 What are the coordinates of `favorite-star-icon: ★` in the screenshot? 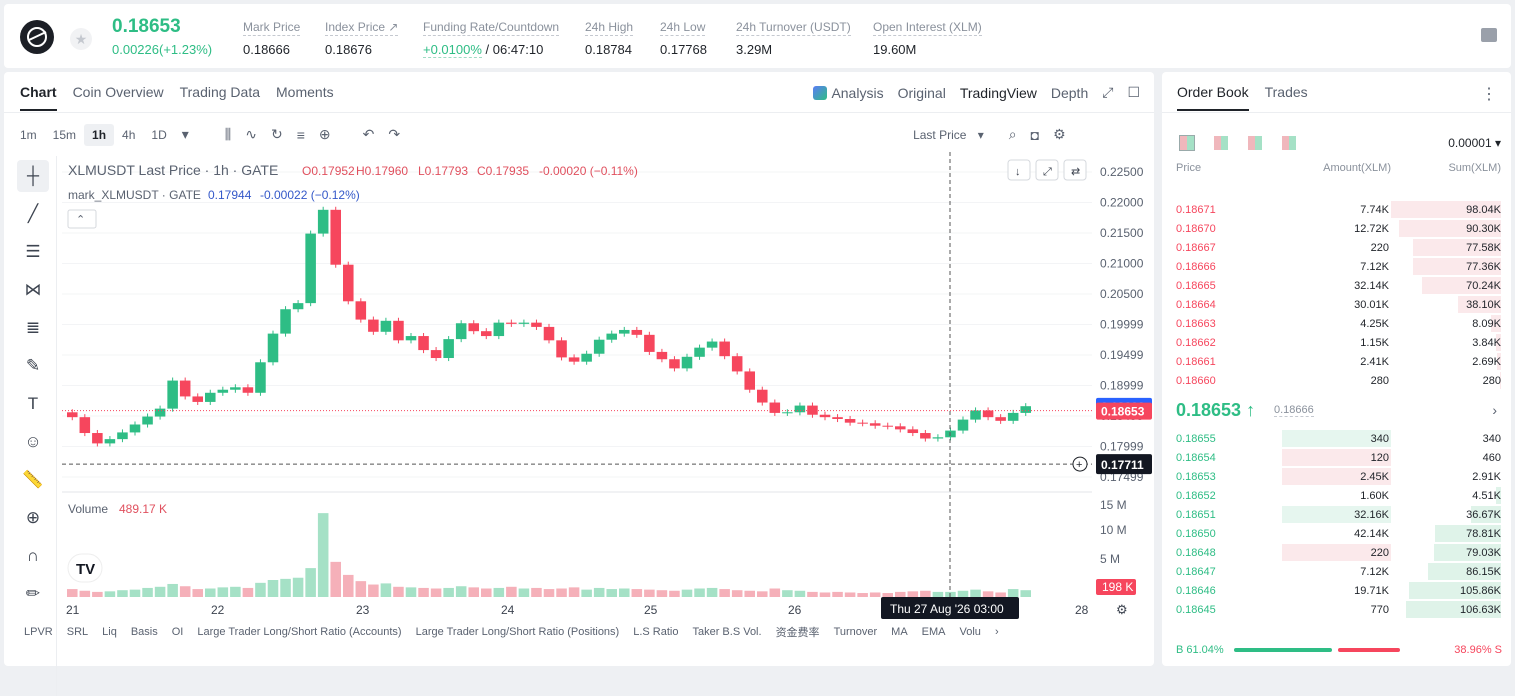 It's located at (81, 39).